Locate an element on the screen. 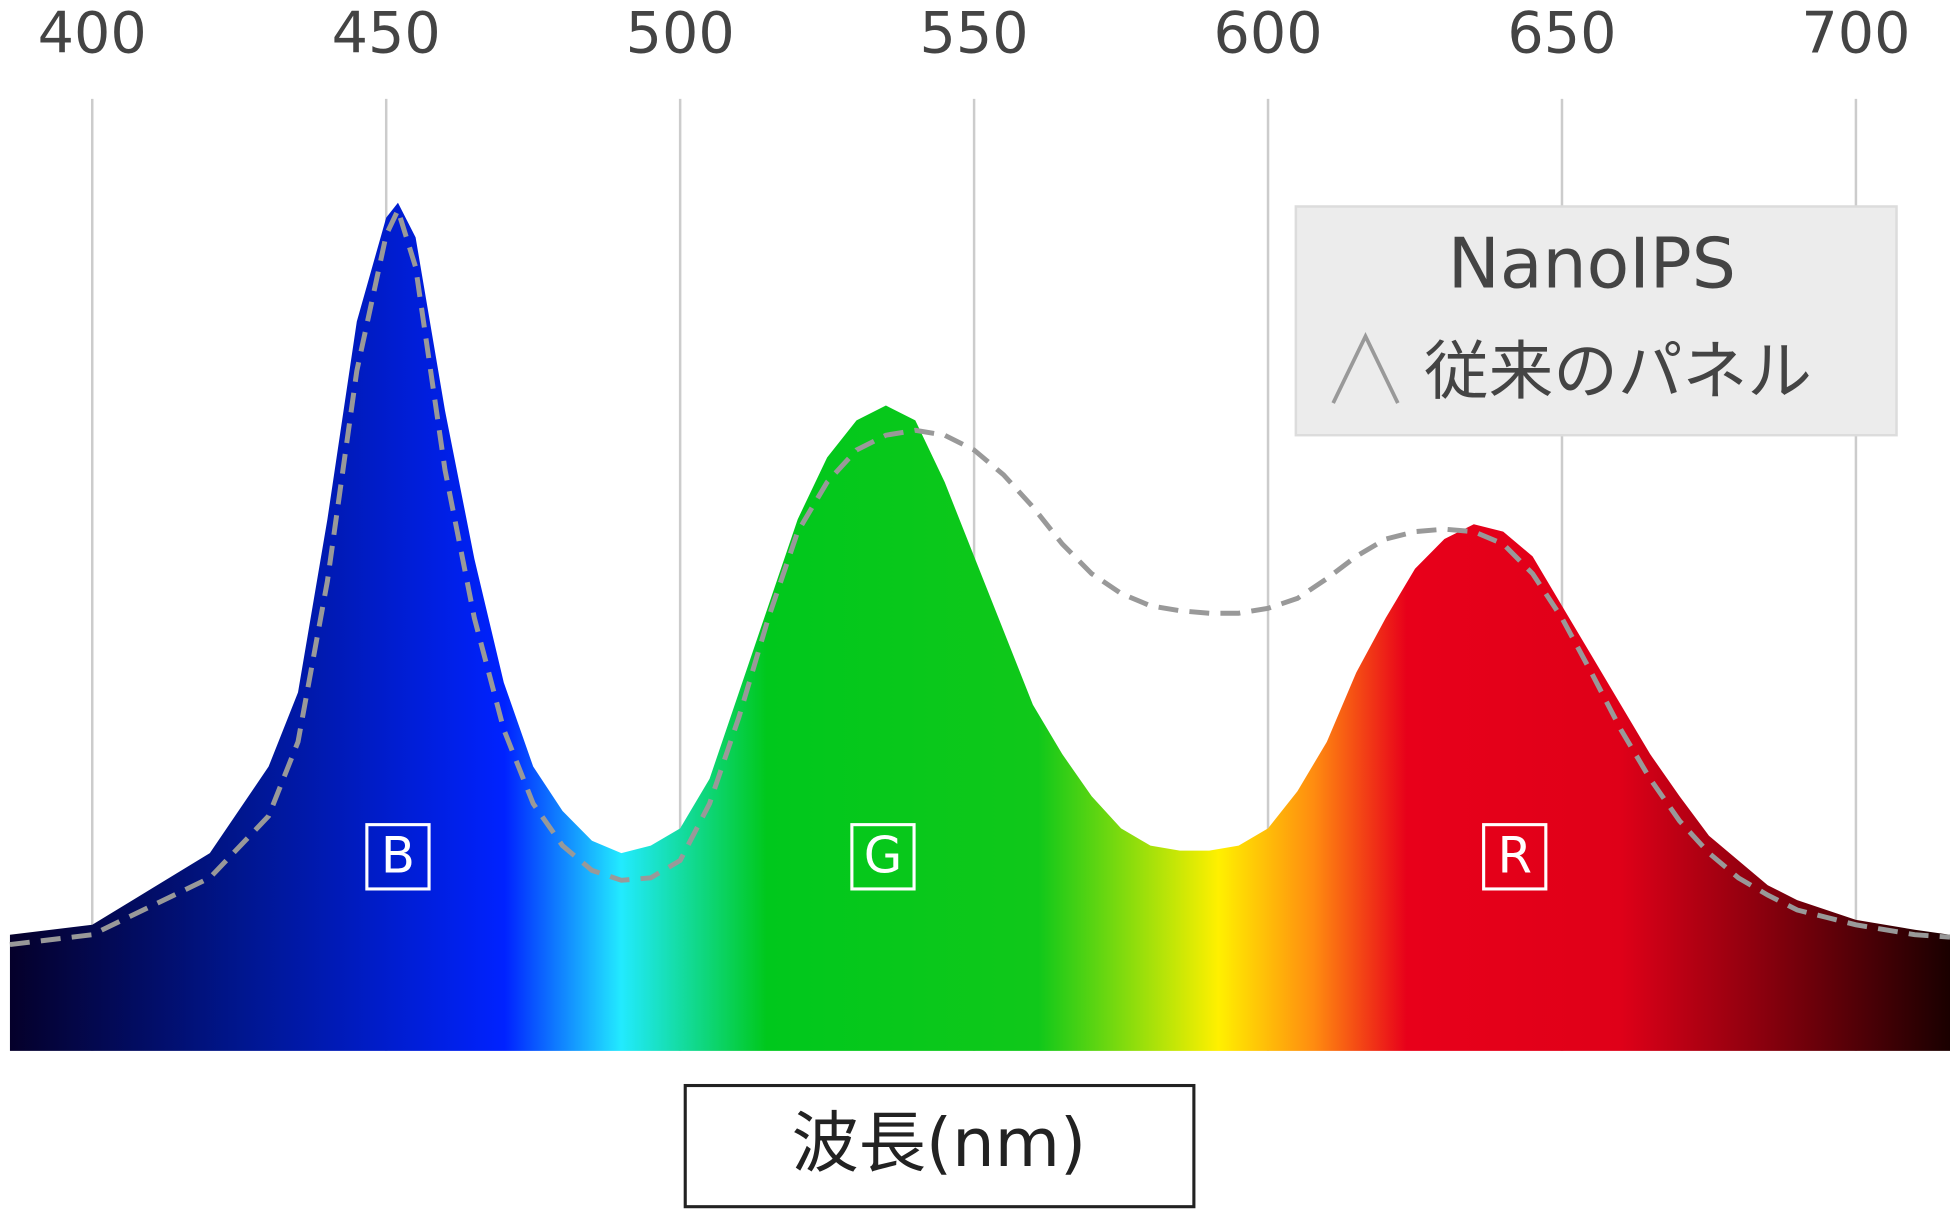  legend-label: NanoIPS is located at coordinates (1592, 264).